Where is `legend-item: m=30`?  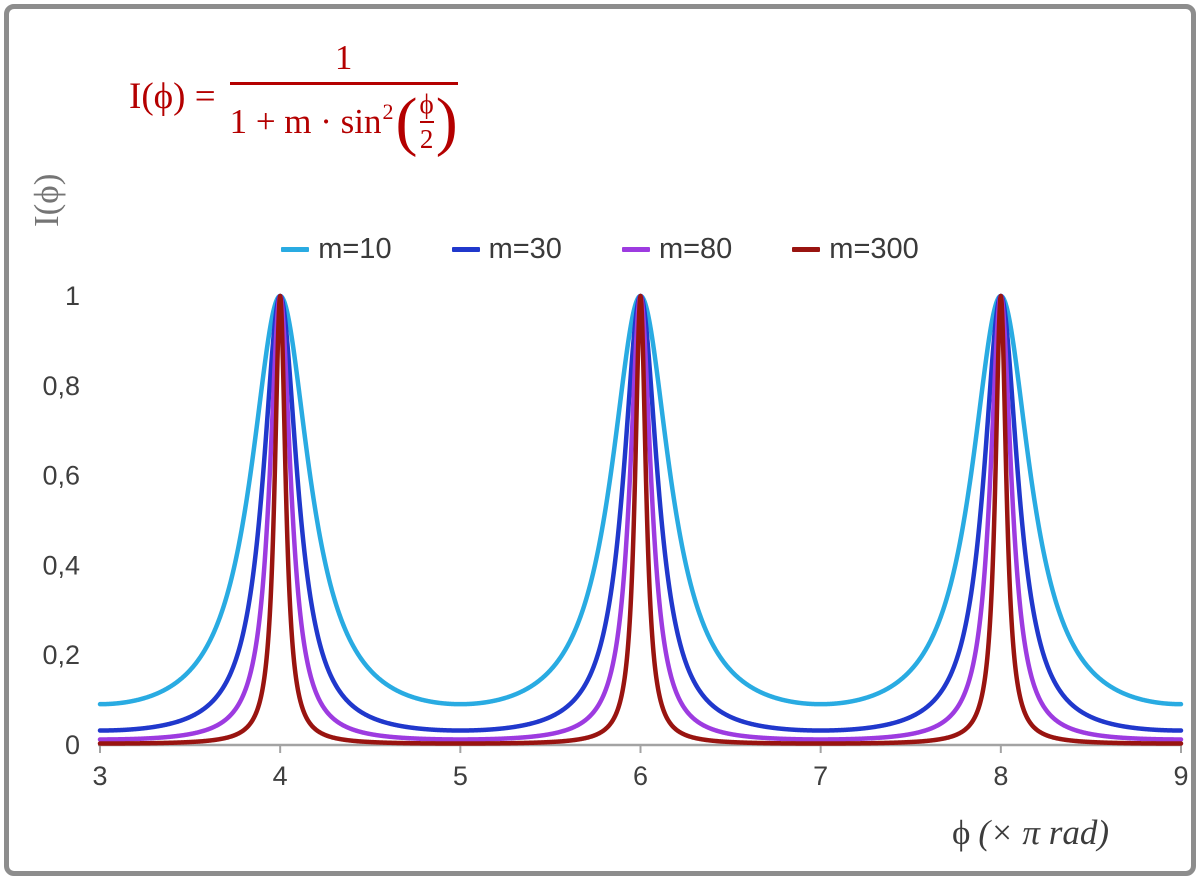
legend-item: m=30 is located at coordinates (506, 249).